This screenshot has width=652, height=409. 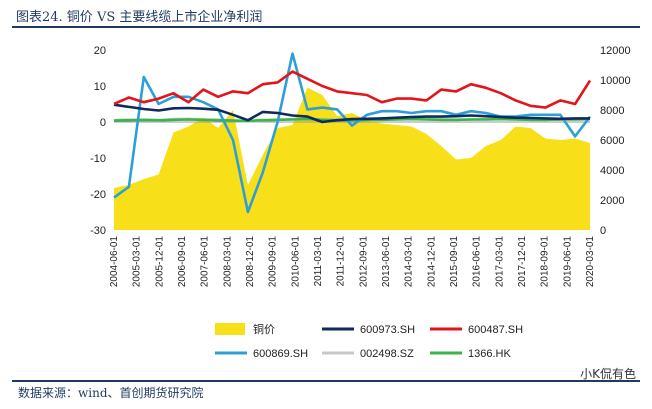 I want to click on x-tick-label: 2016-06-01, so click(x=477, y=262).